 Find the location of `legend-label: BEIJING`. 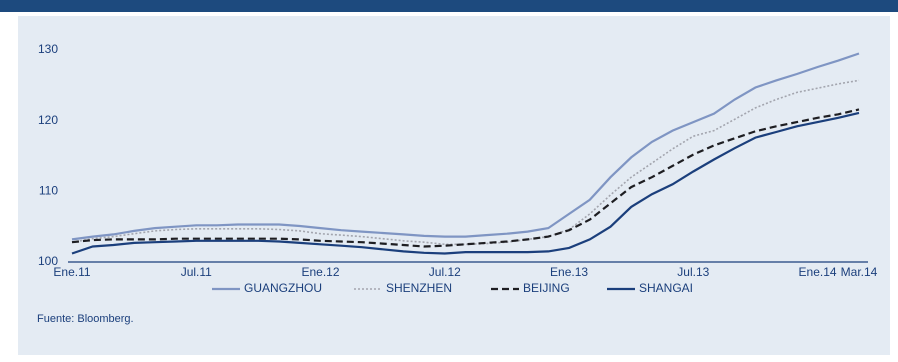

legend-label: BEIJING is located at coordinates (546, 288).